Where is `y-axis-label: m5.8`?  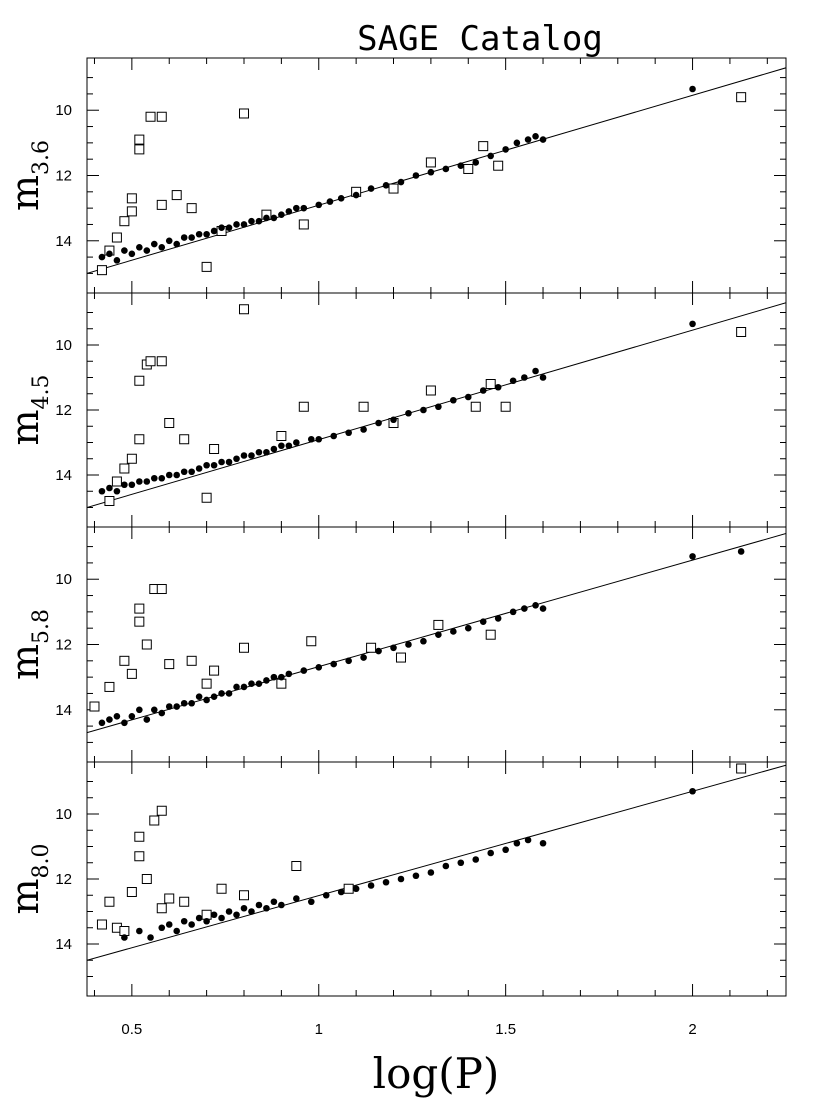
y-axis-label: m5.8 is located at coordinates (28, 644).